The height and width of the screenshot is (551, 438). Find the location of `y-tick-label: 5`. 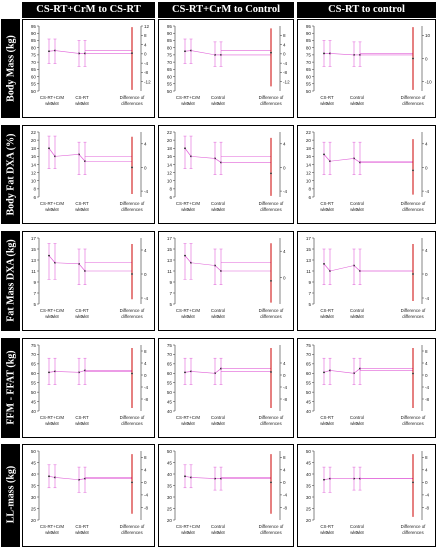

y-tick-label: 5 is located at coordinates (34, 304).